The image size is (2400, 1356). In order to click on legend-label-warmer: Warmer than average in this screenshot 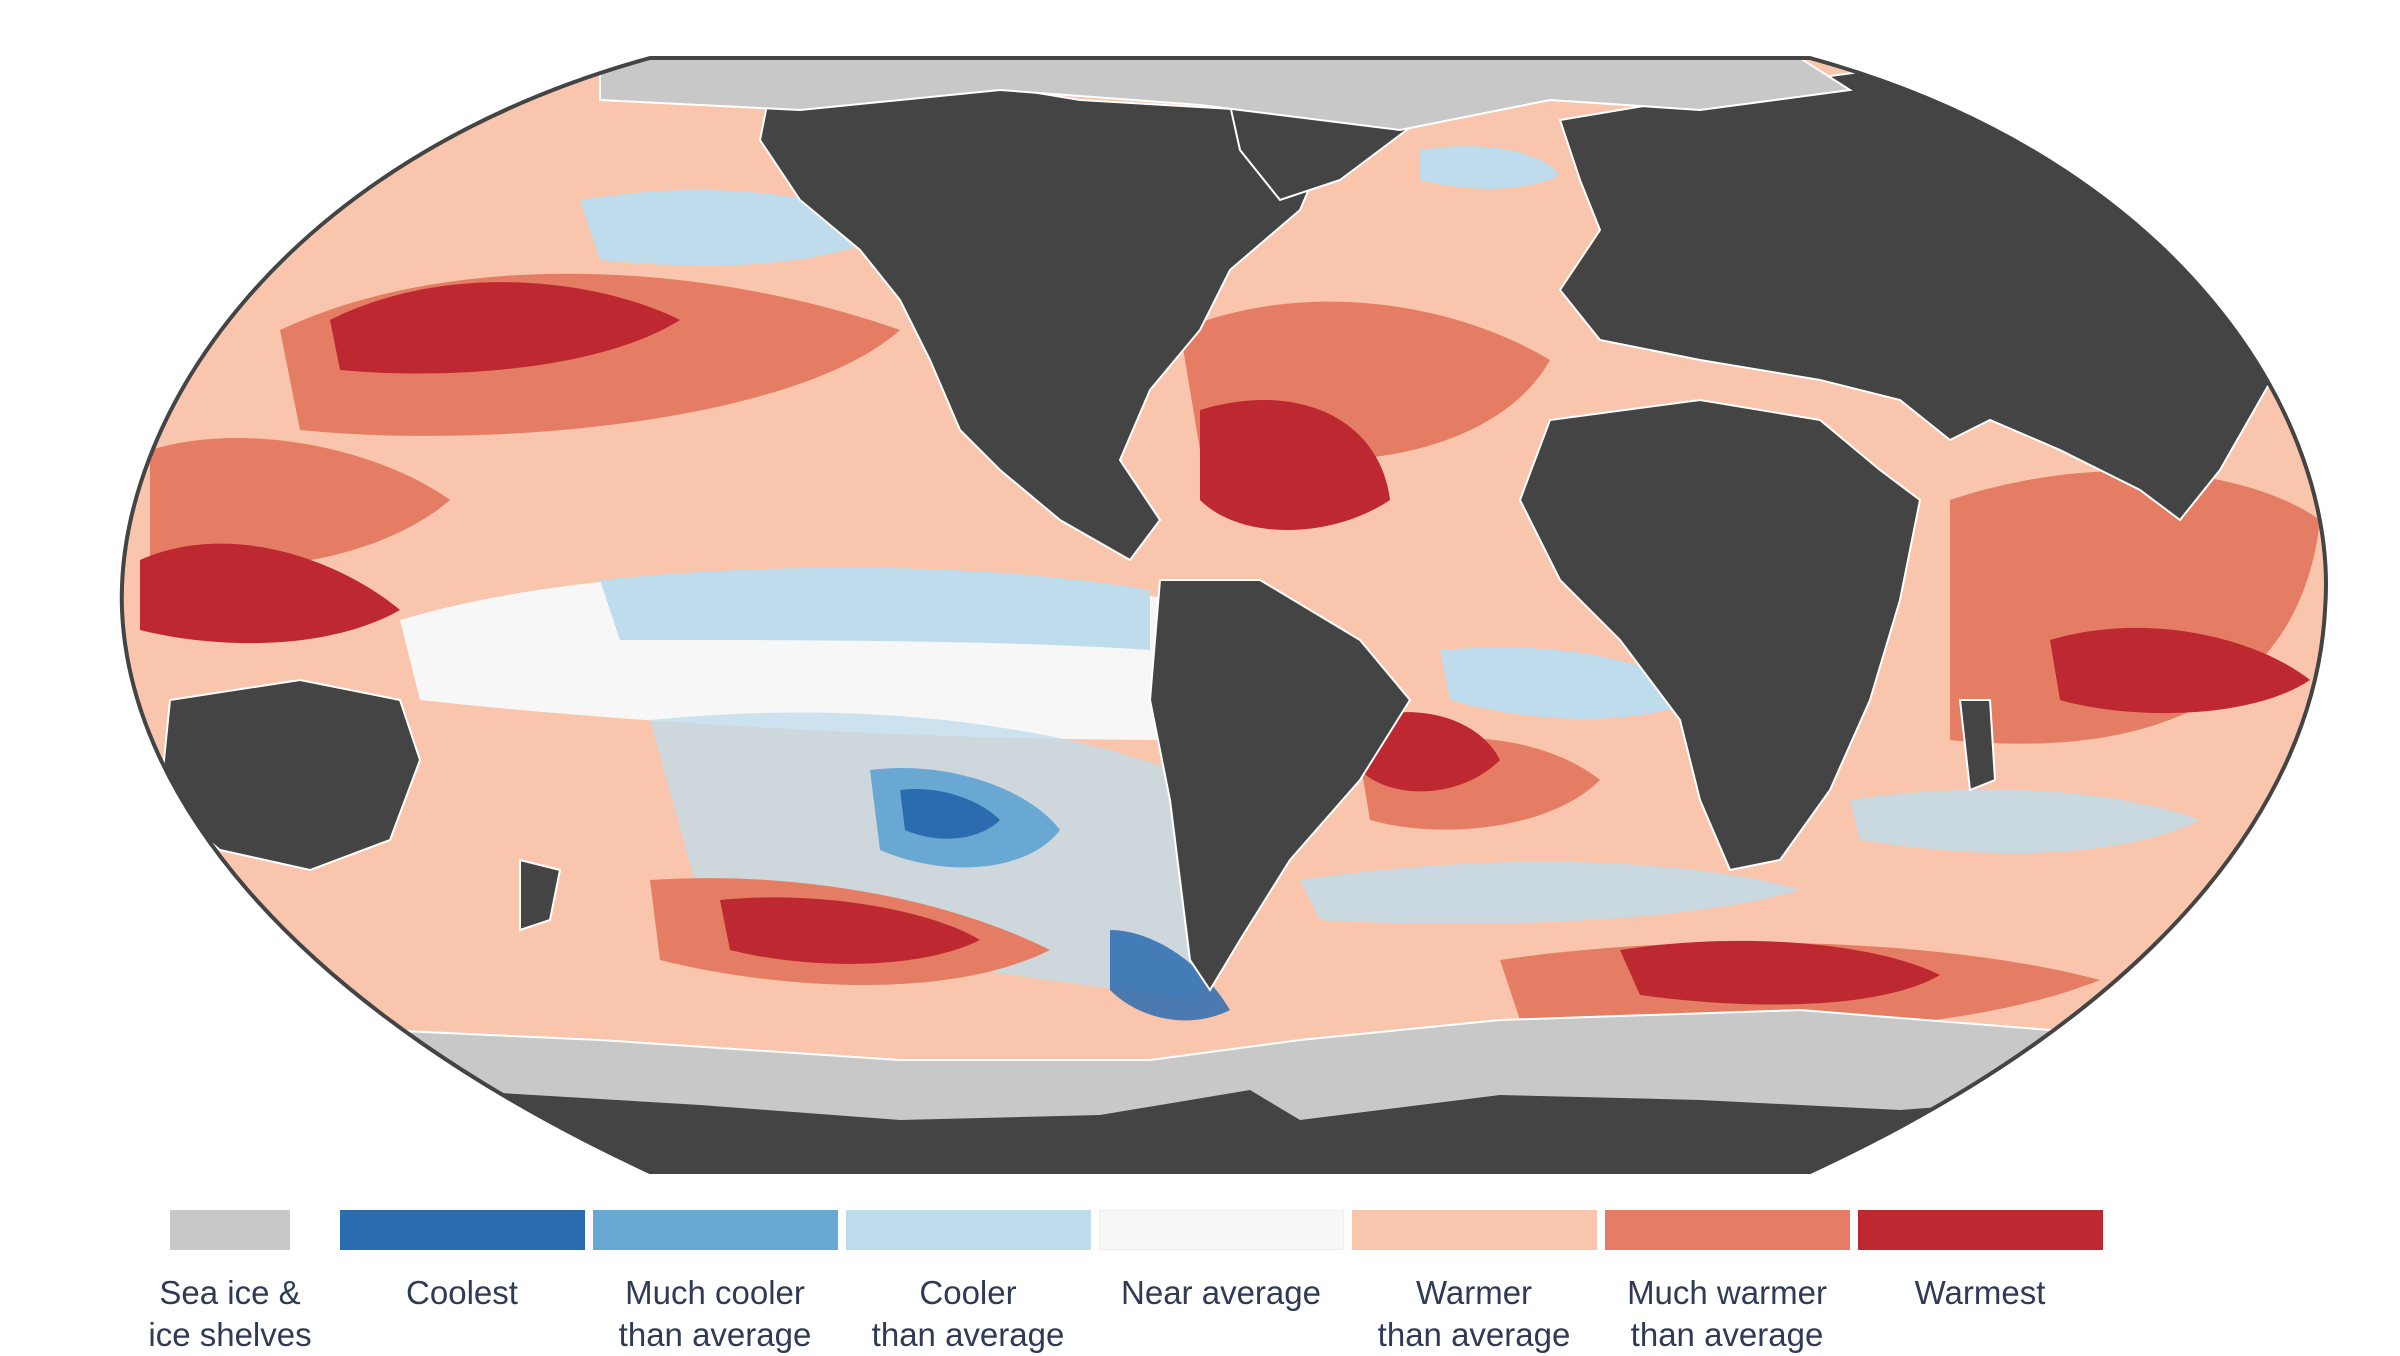, I will do `click(1474, 1313)`.